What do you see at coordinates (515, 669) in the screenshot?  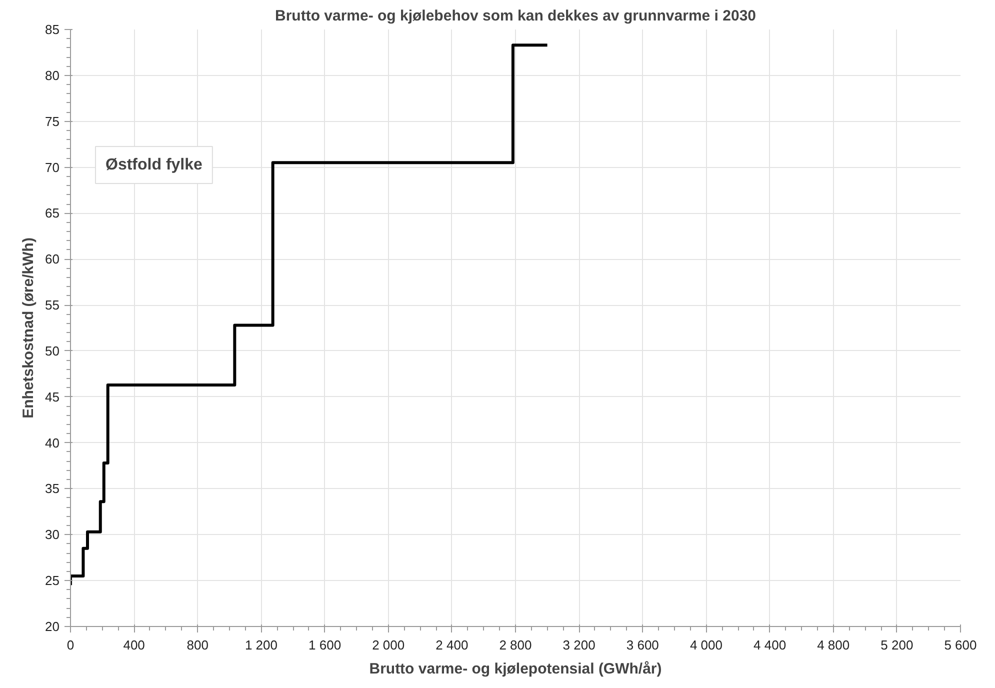 I see `x-axis-title: Brutto varme- og kjølepotensial (GWh/år)` at bounding box center [515, 669].